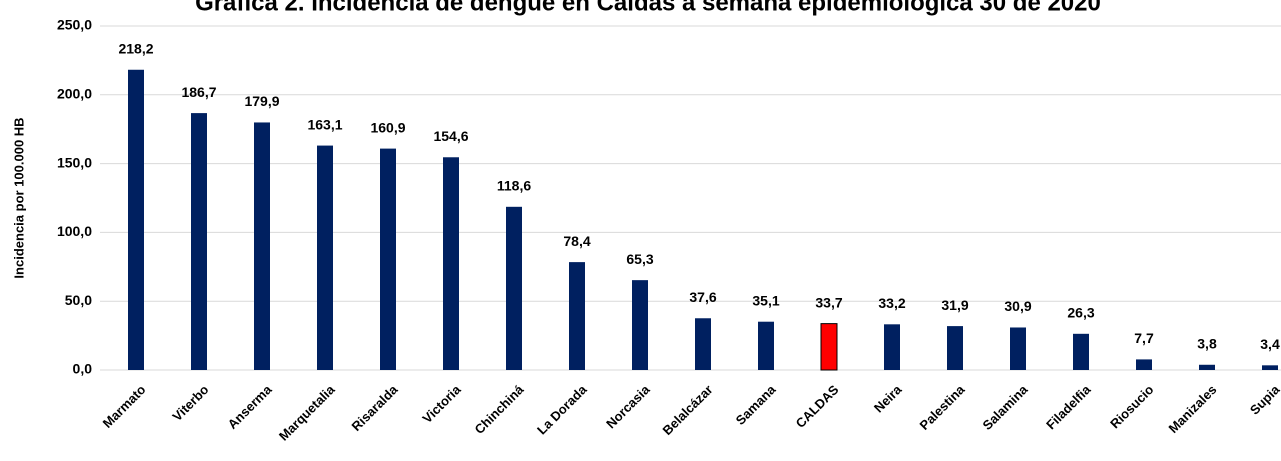 This screenshot has height=461, width=1281. Describe the element at coordinates (124, 406) in the screenshot. I see `x-tick-label: Marmato` at that location.